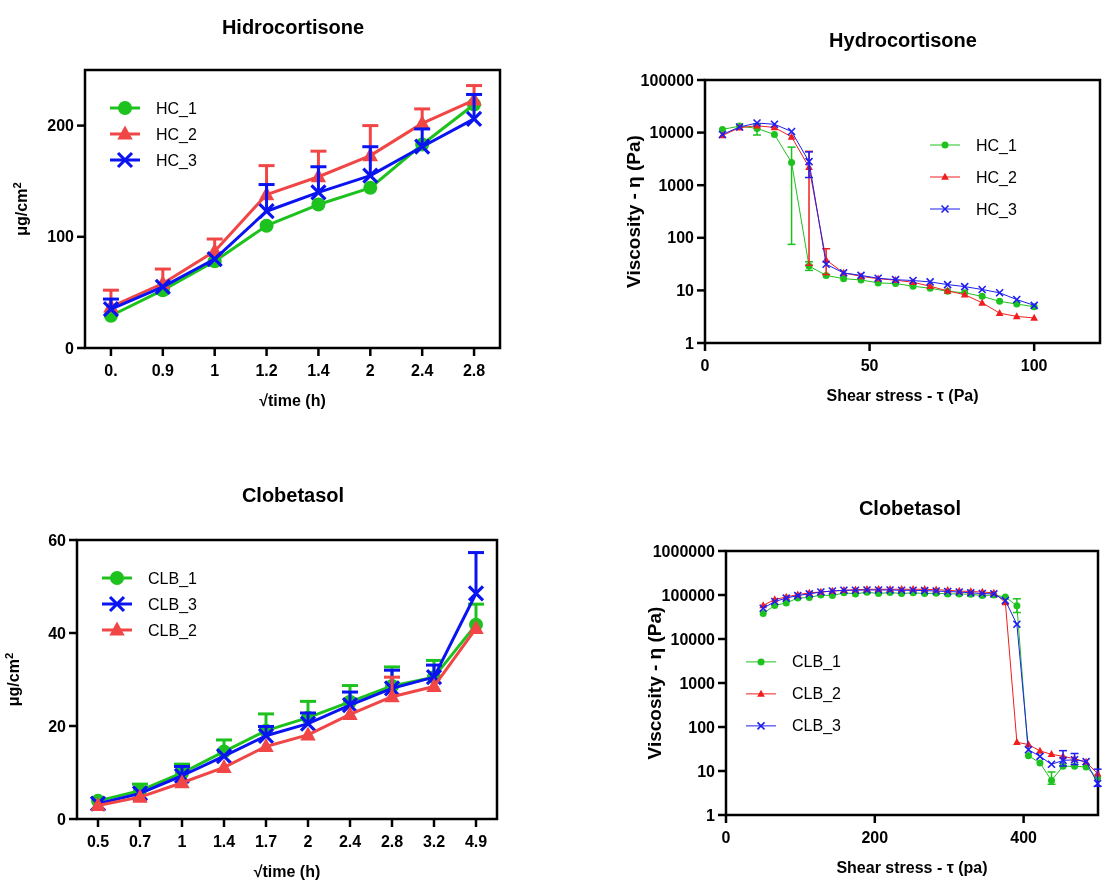 Image resolution: width=1107 pixels, height=886 pixels. Describe the element at coordinates (57, 633) in the screenshot. I see `y-tick-label: 40` at that location.